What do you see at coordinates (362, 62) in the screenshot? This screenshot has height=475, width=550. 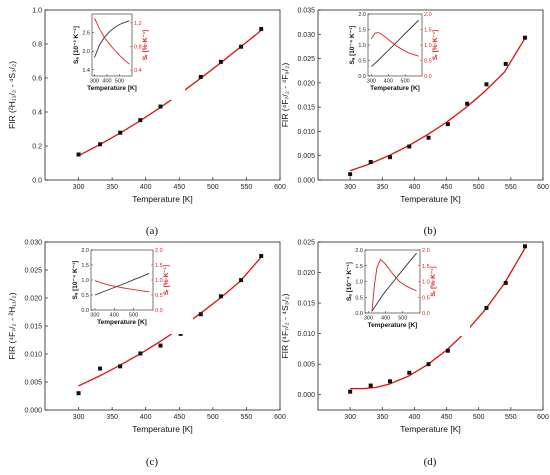 I see `inset-left-tick-label: 0.5` at bounding box center [362, 62].